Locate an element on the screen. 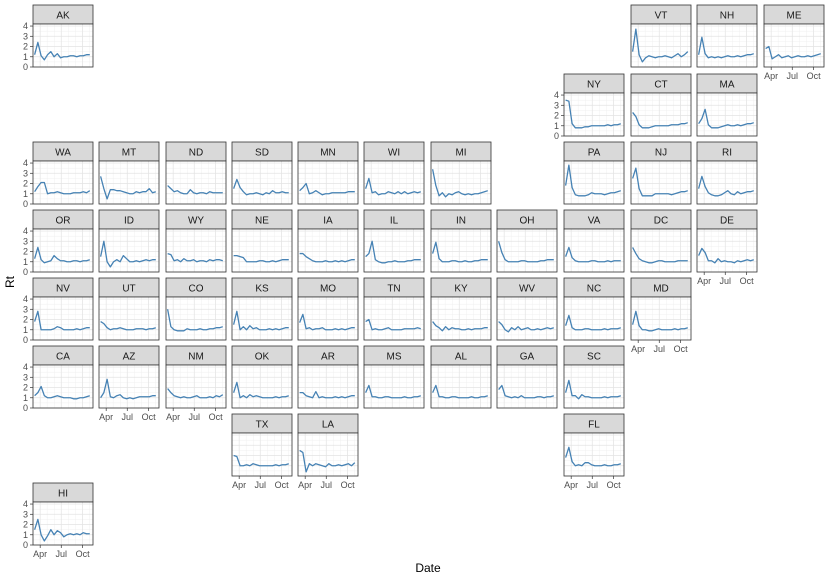 The width and height of the screenshot is (830, 581). rt-line-ok is located at coordinates (261, 390).